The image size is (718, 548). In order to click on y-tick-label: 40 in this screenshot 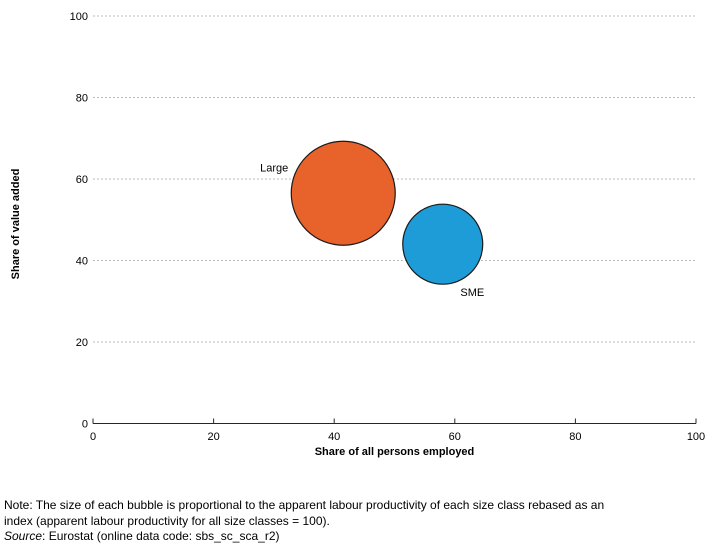, I will do `click(82, 262)`.